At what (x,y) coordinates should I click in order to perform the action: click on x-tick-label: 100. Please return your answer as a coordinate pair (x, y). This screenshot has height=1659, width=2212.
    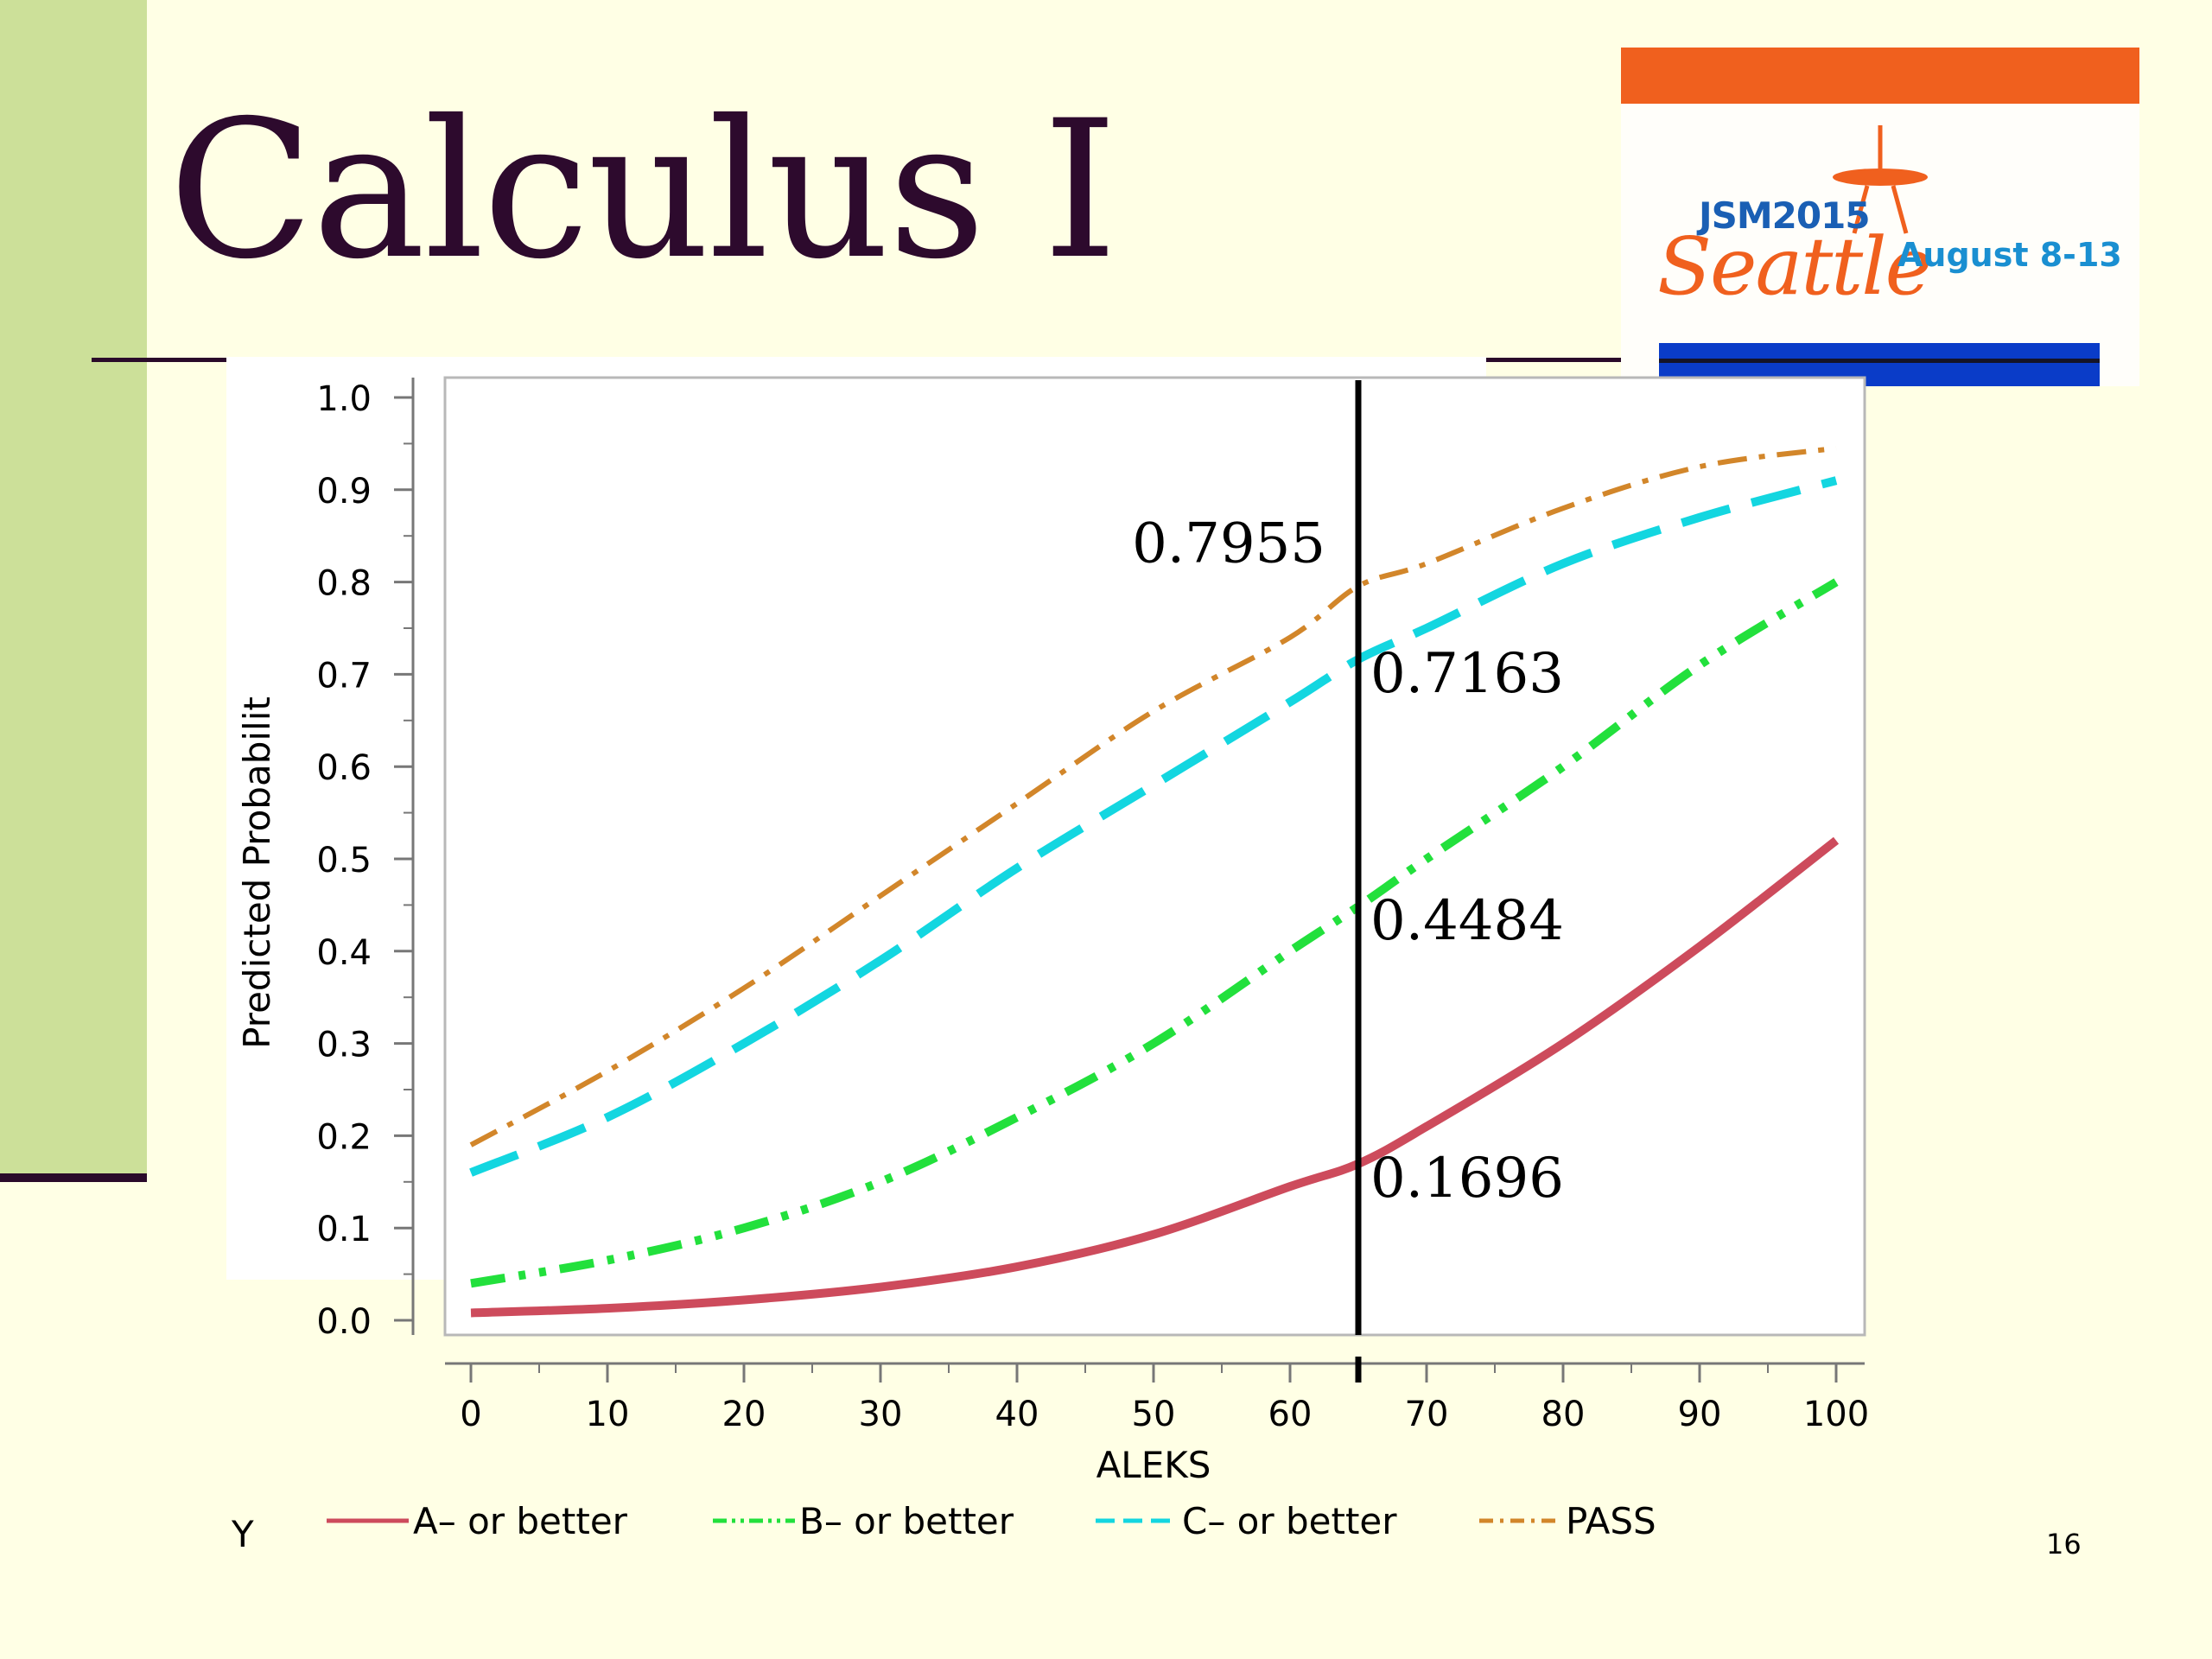
    Looking at the image, I should click on (1836, 1414).